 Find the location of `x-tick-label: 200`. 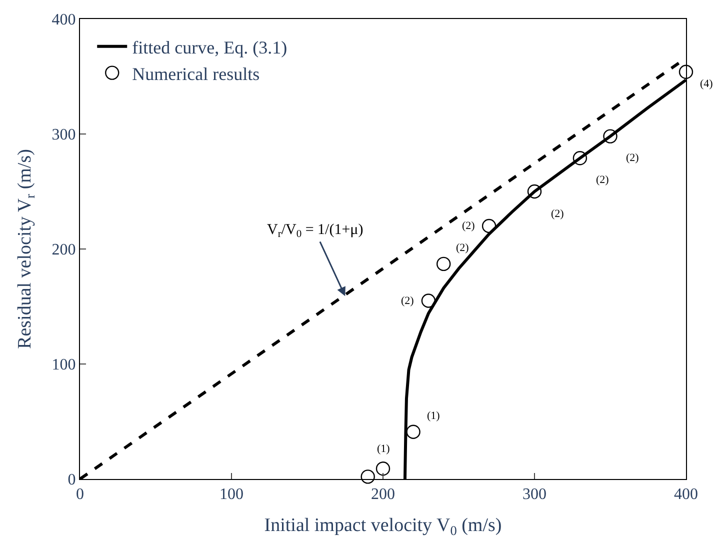

x-tick-label: 200 is located at coordinates (383, 495).